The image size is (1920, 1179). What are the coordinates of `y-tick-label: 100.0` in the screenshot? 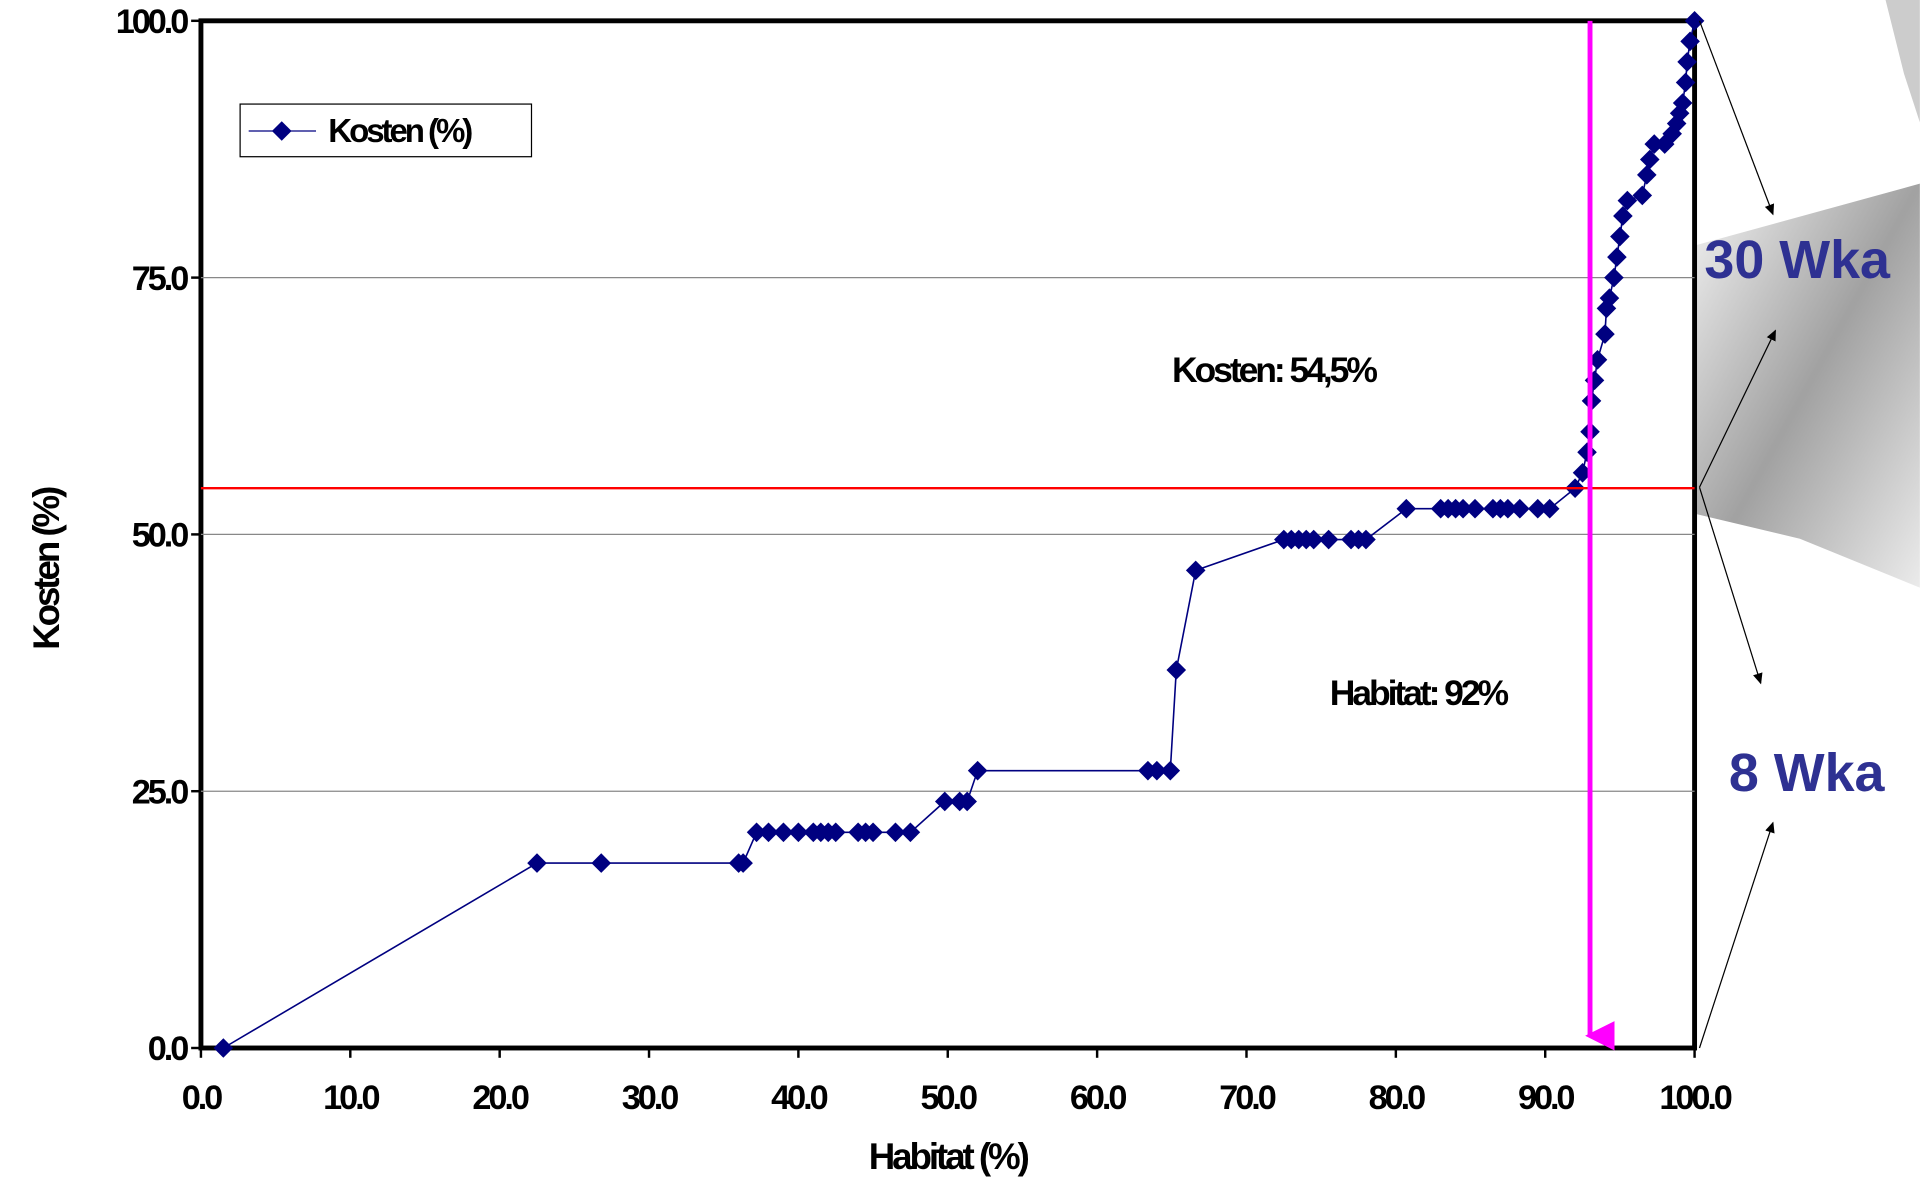 It's located at (152, 22).